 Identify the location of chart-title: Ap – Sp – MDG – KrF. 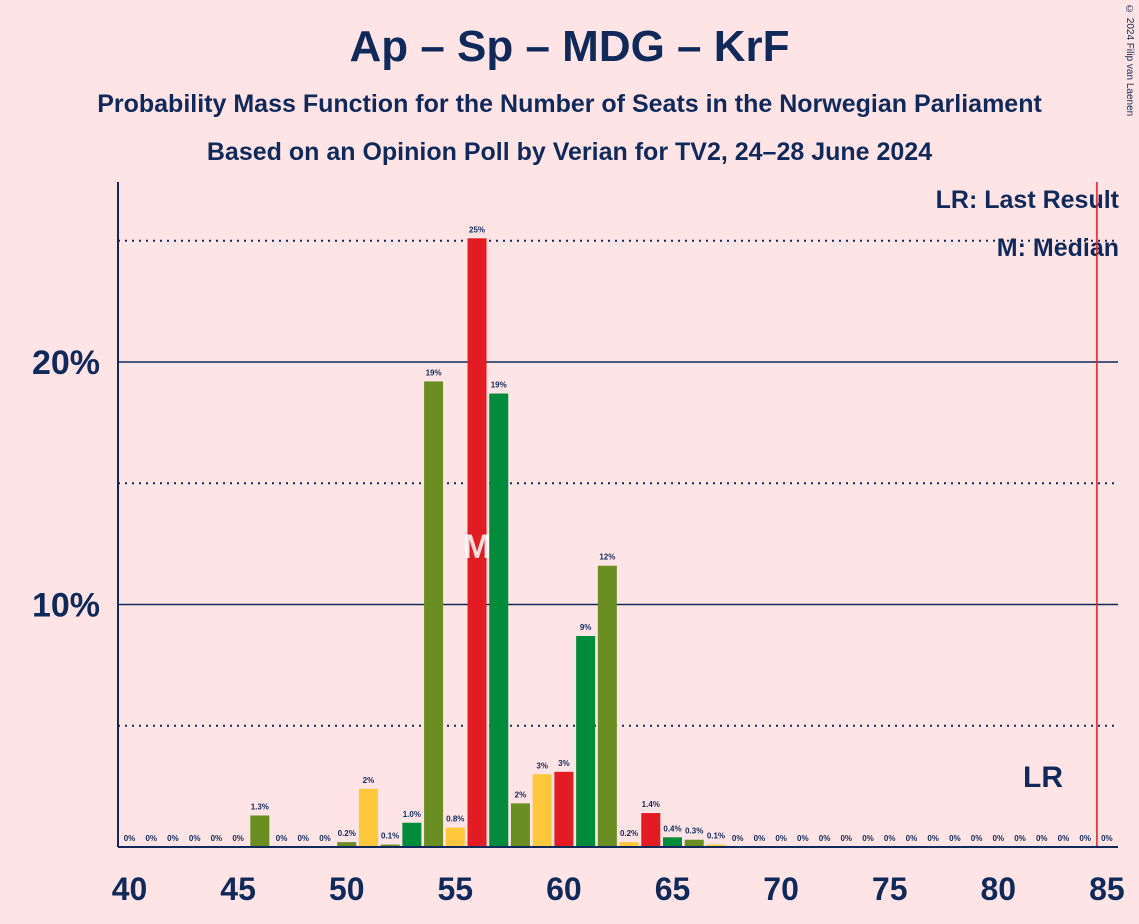
(569, 46).